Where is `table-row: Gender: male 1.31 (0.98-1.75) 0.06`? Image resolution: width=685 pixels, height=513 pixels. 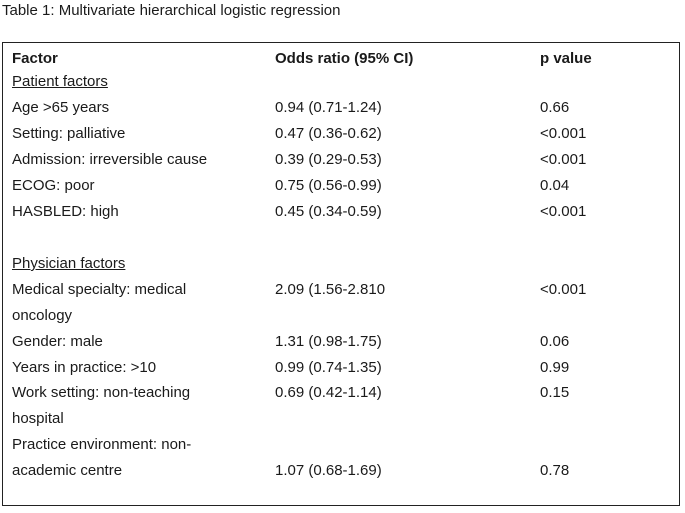
table-row: Gender: male 1.31 (0.98-1.75) 0.06 is located at coordinates (341, 342).